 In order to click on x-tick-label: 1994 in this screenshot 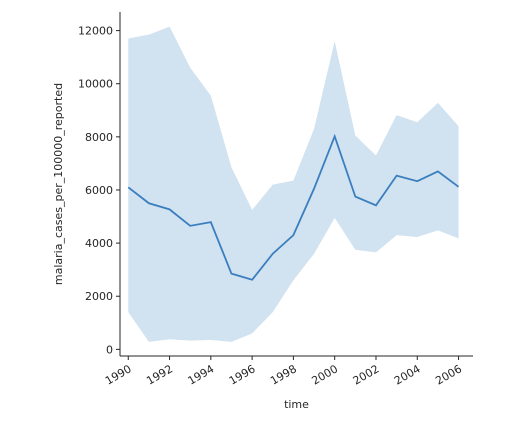, I will do `click(201, 374)`.